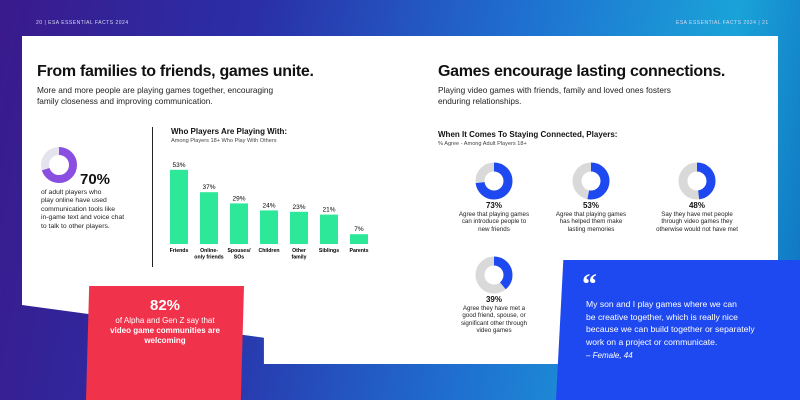  I want to click on quote-mark: “, so click(589, 284).